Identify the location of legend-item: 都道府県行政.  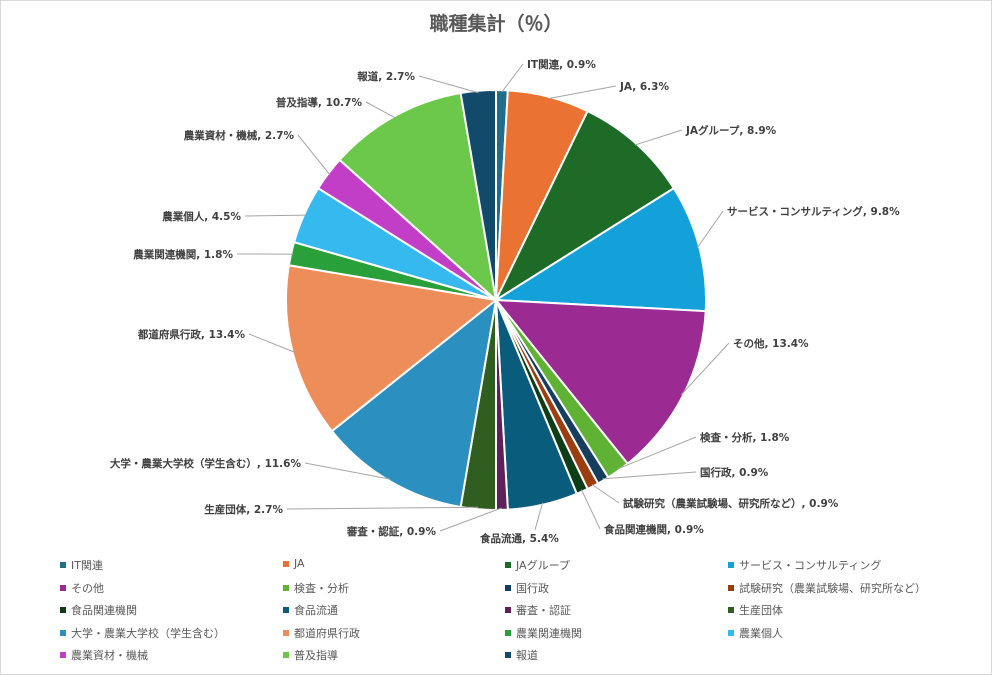
(321, 633).